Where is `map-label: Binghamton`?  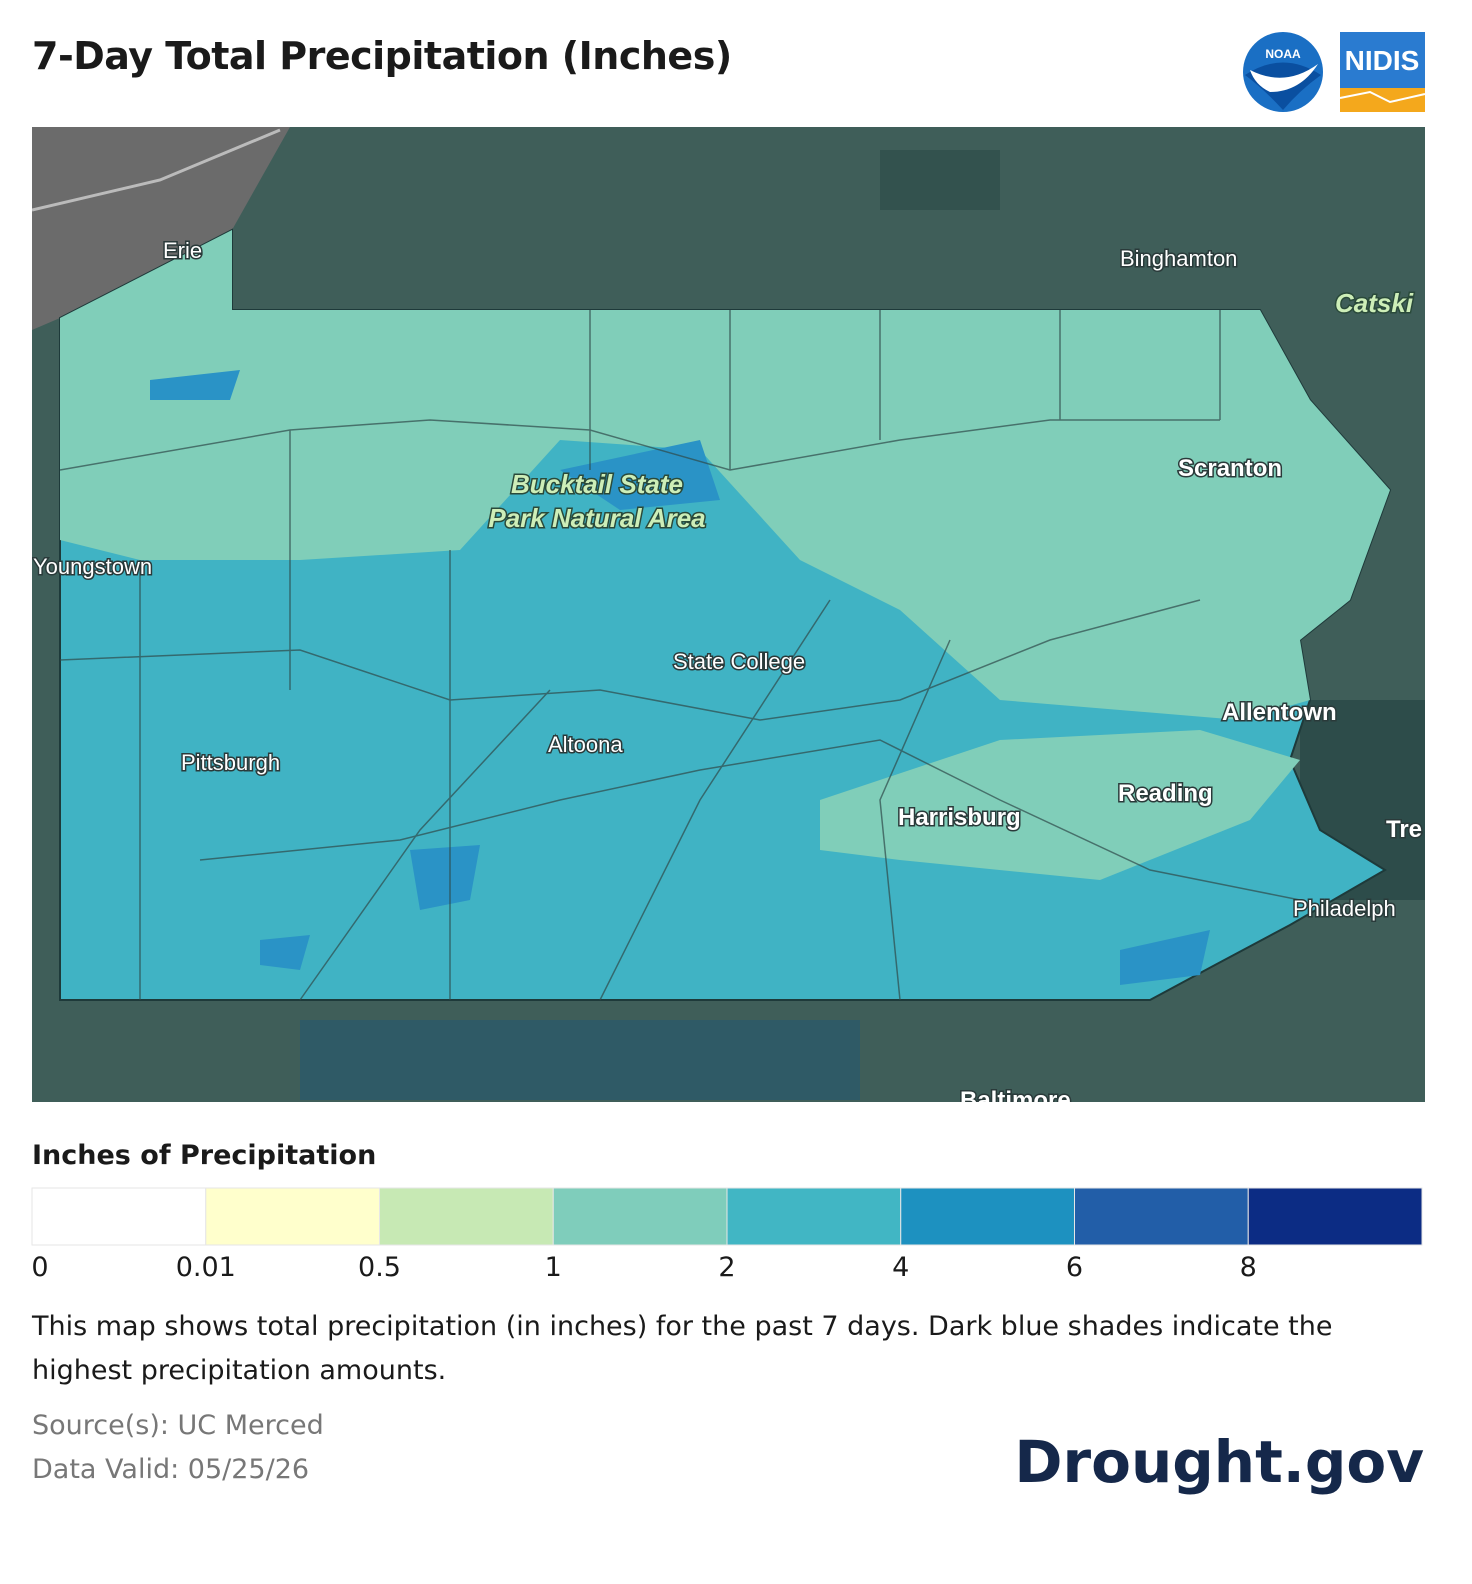
map-label: Binghamton is located at coordinates (1178, 258).